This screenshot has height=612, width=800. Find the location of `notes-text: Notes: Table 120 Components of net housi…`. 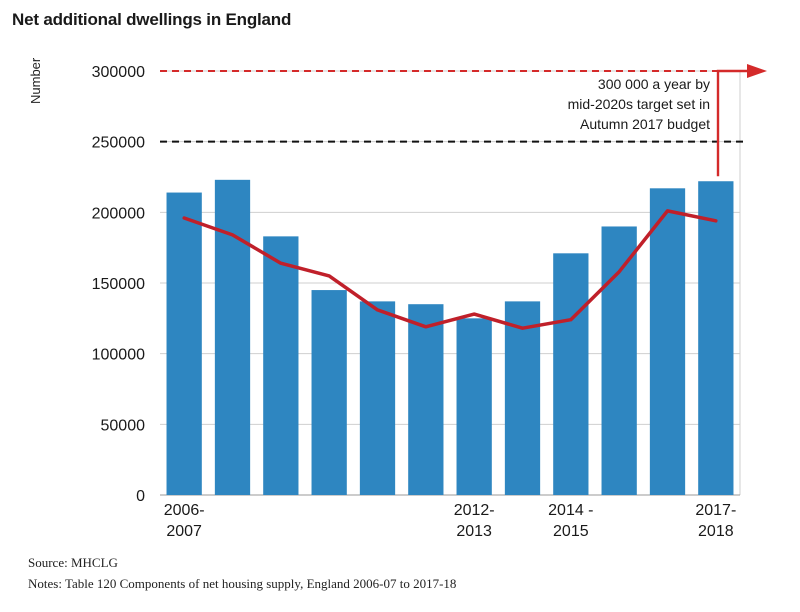

notes-text: Notes: Table 120 Components of net housi… is located at coordinates (242, 583).